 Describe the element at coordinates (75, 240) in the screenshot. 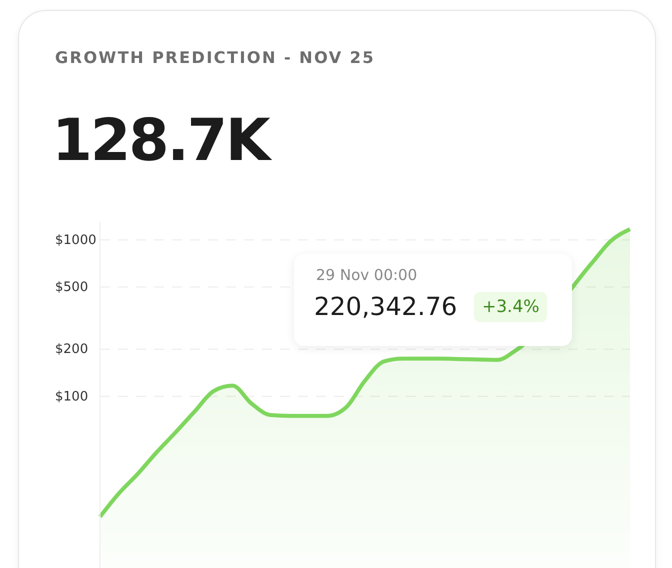

I see `y-tick-label: $1000` at that location.